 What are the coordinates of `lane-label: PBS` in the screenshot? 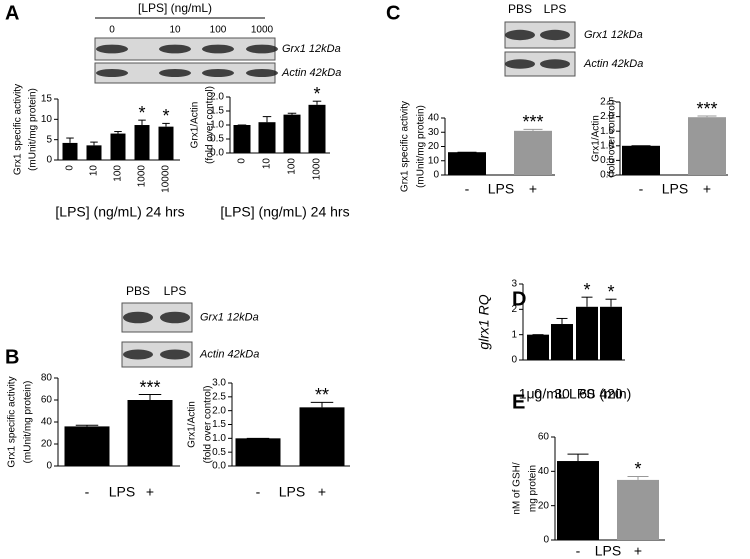 It's located at (138, 291).